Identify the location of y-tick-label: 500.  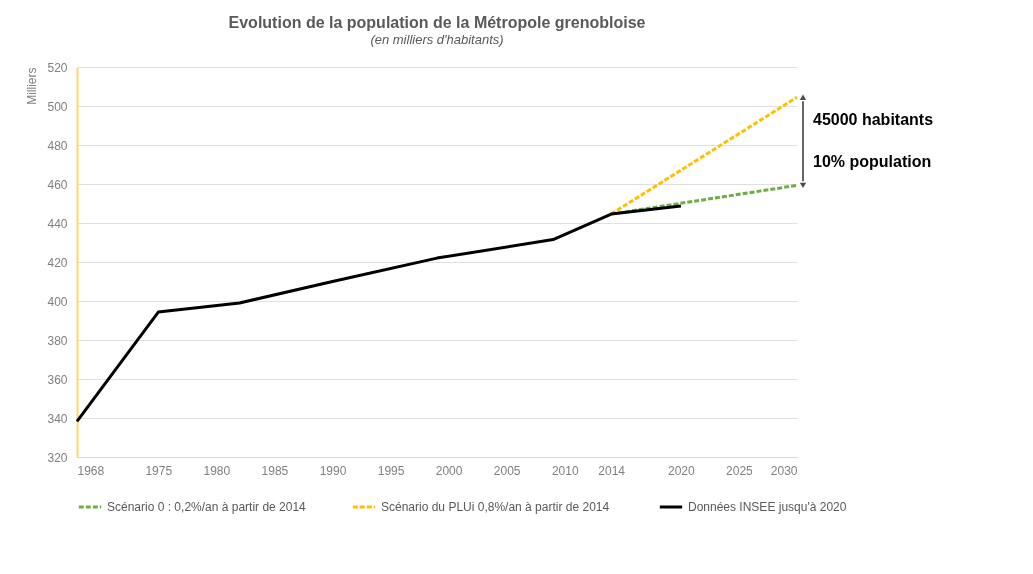
(57, 106).